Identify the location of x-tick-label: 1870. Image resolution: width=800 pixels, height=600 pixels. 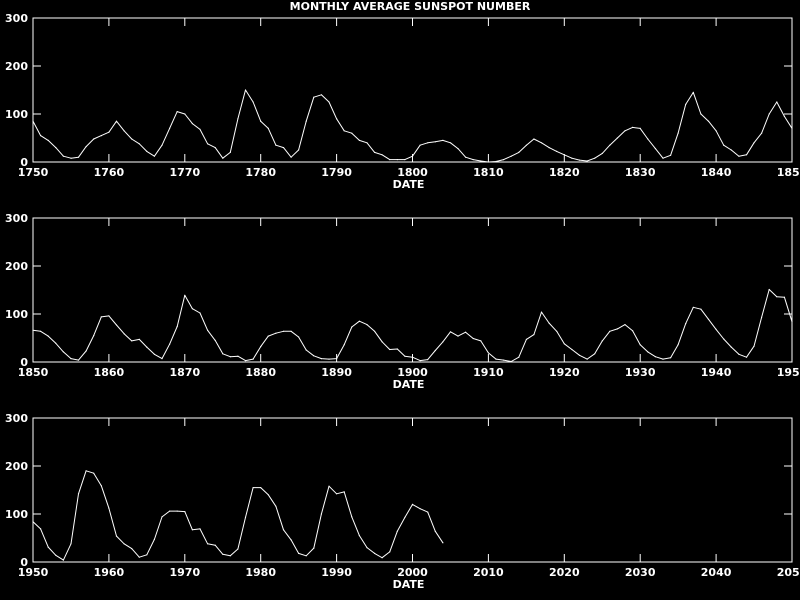
(184, 372).